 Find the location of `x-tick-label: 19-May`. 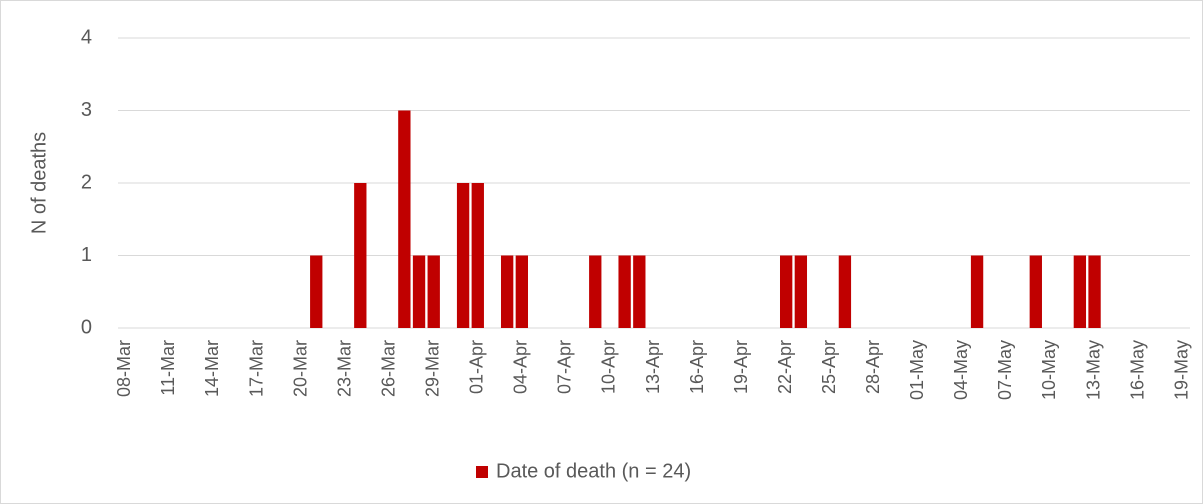

x-tick-label: 19-May is located at coordinates (1181, 370).